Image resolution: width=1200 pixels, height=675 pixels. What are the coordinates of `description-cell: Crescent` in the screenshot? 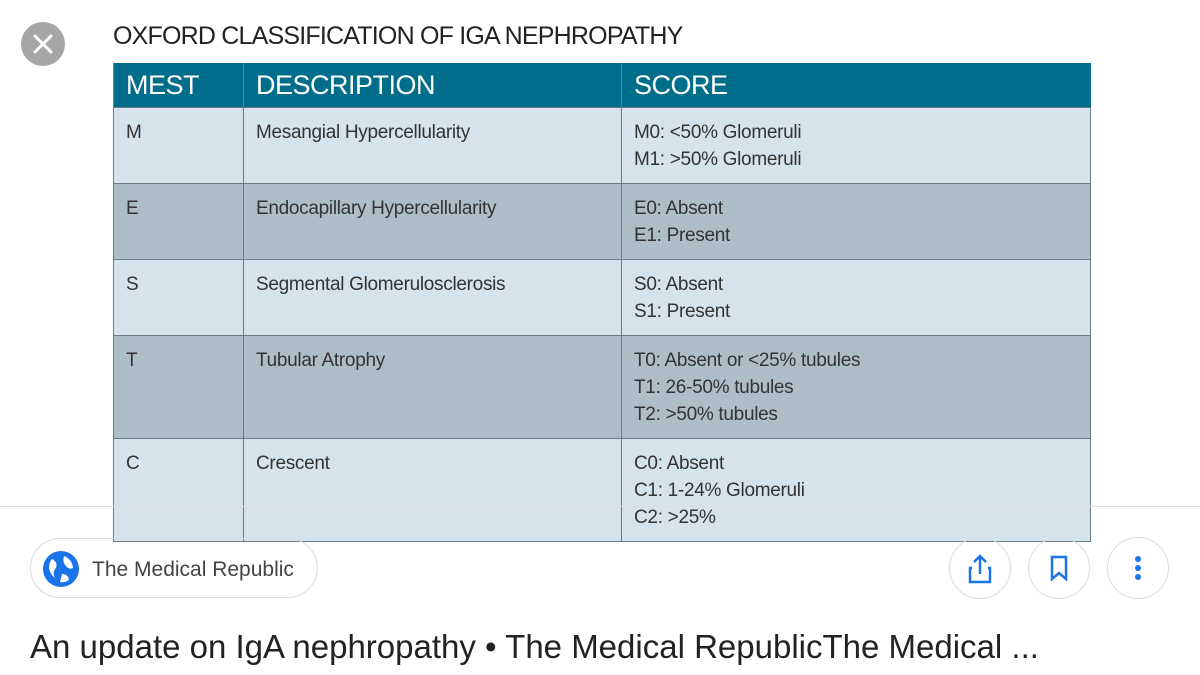 It's located at (432, 490).